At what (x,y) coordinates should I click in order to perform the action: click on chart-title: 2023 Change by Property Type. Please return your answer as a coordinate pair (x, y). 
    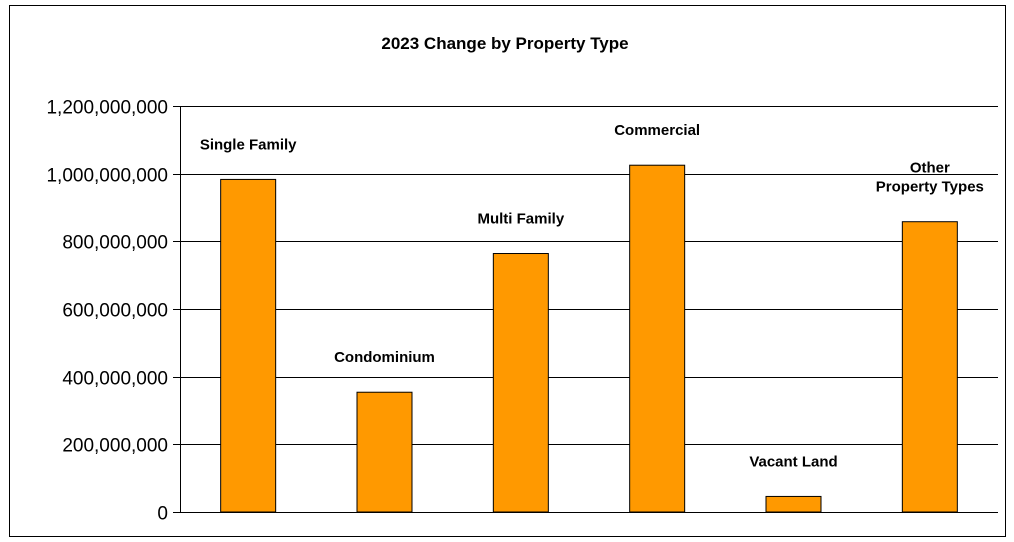
    Looking at the image, I should click on (504, 43).